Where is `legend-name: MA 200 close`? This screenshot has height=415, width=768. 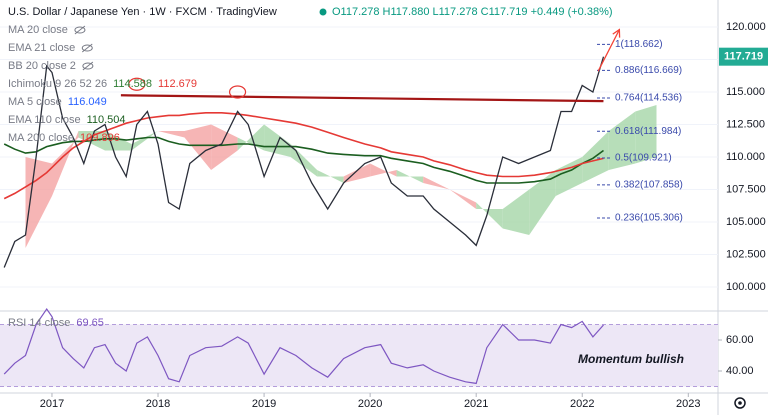
legend-name: MA 200 close is located at coordinates (41, 138).